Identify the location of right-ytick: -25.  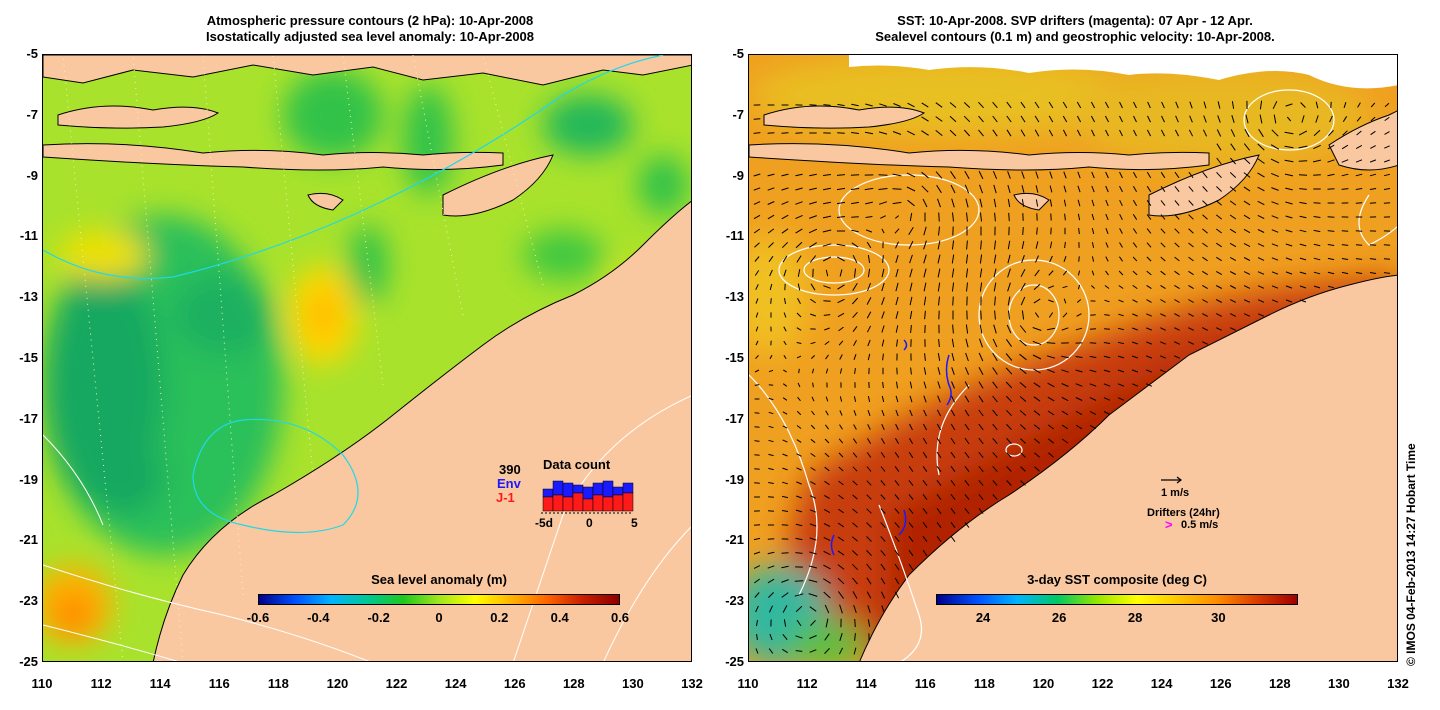
(734, 661).